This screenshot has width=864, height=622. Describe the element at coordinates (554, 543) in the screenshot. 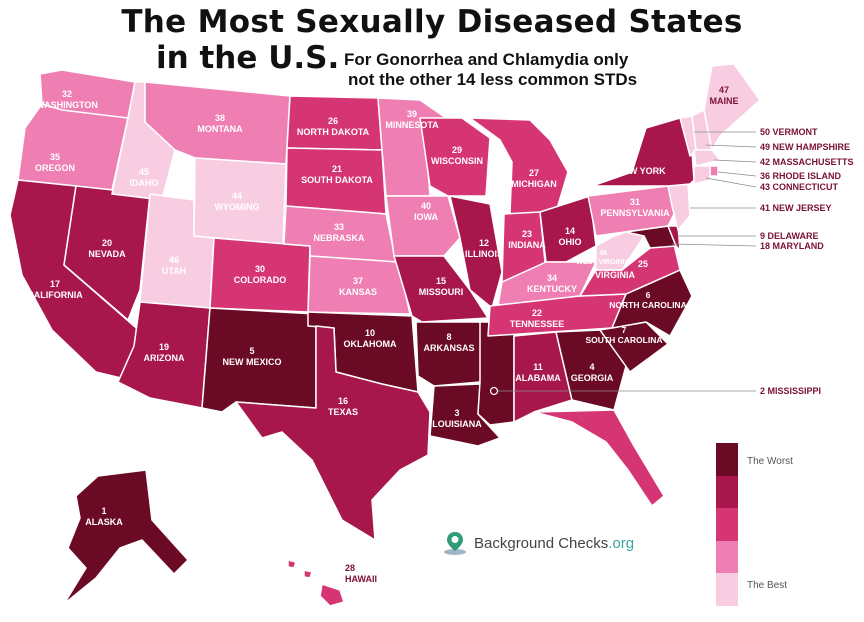

I see `brand-name: Background Checks.org` at that location.